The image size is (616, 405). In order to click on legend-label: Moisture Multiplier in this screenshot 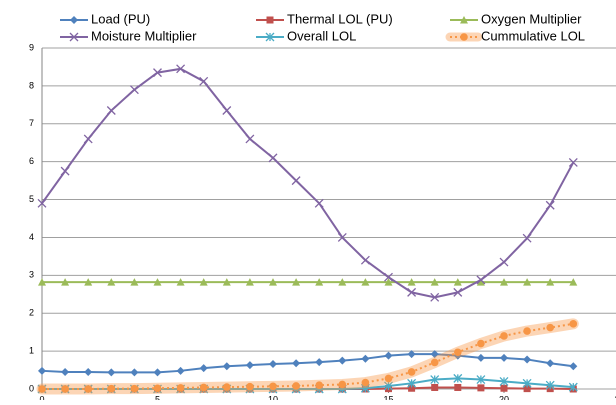, I will do `click(144, 35)`.